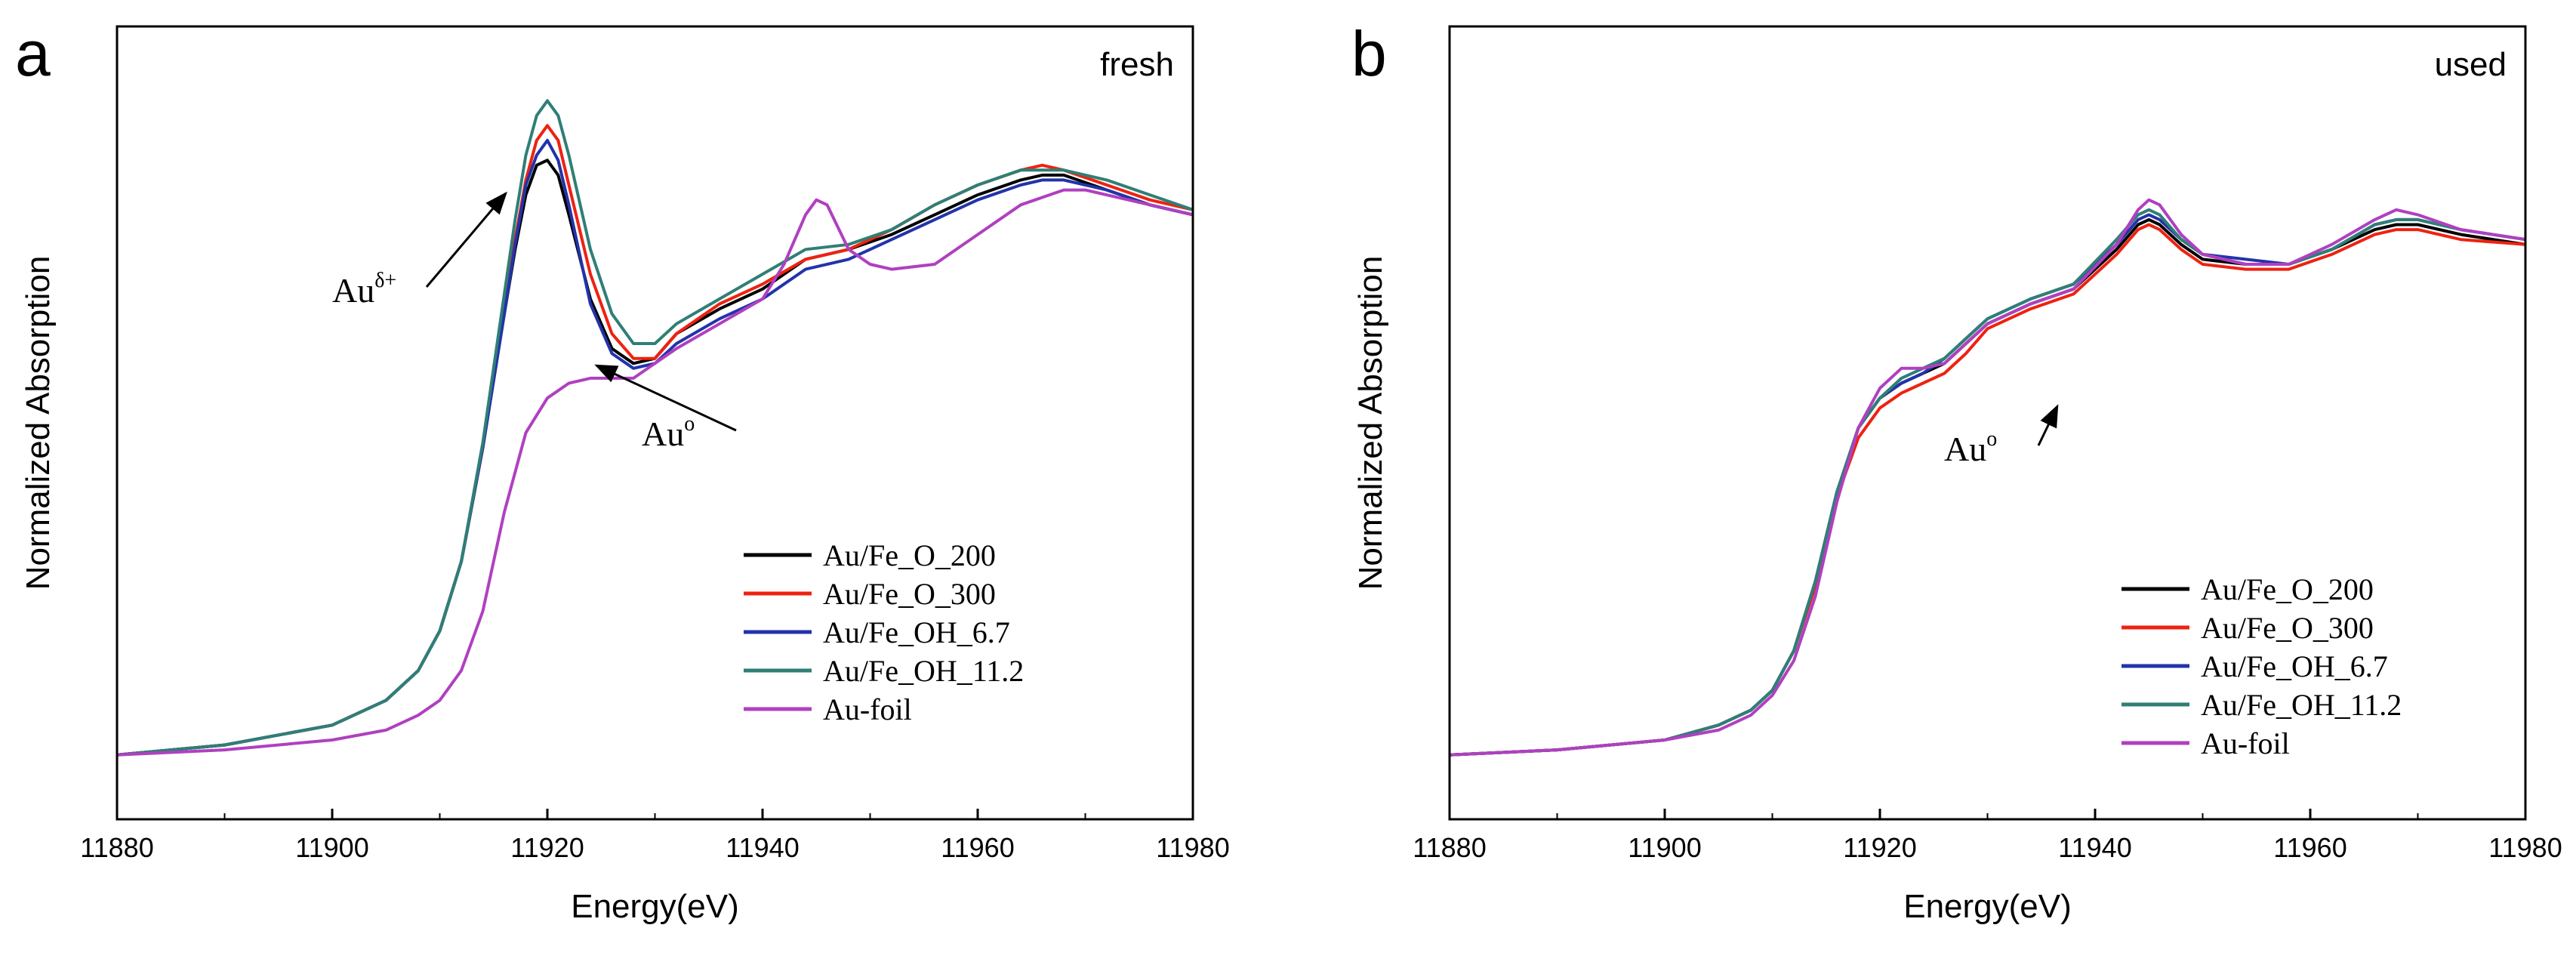 The width and height of the screenshot is (2576, 965). Describe the element at coordinates (419, 250) in the screenshot. I see `annotation: Auδ+` at that location.